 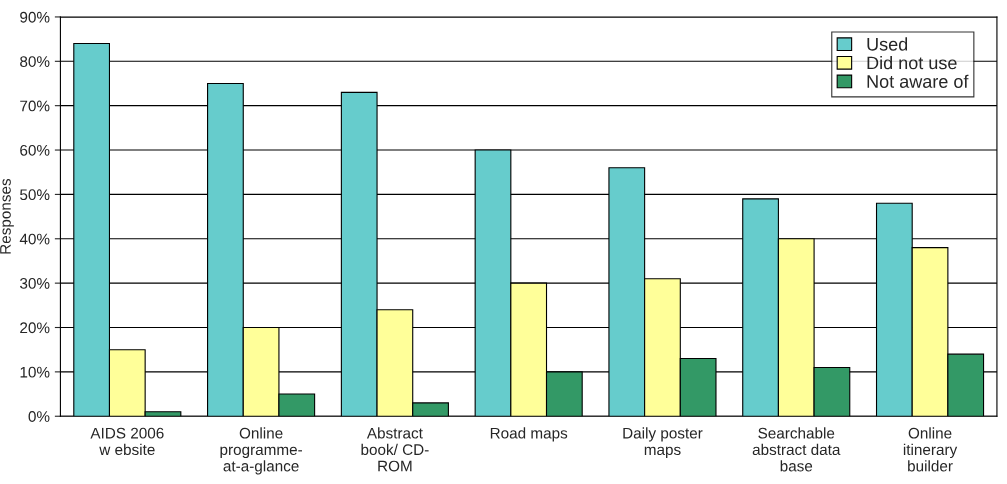 I want to click on y-tick-label: 10%, so click(x=35, y=372).